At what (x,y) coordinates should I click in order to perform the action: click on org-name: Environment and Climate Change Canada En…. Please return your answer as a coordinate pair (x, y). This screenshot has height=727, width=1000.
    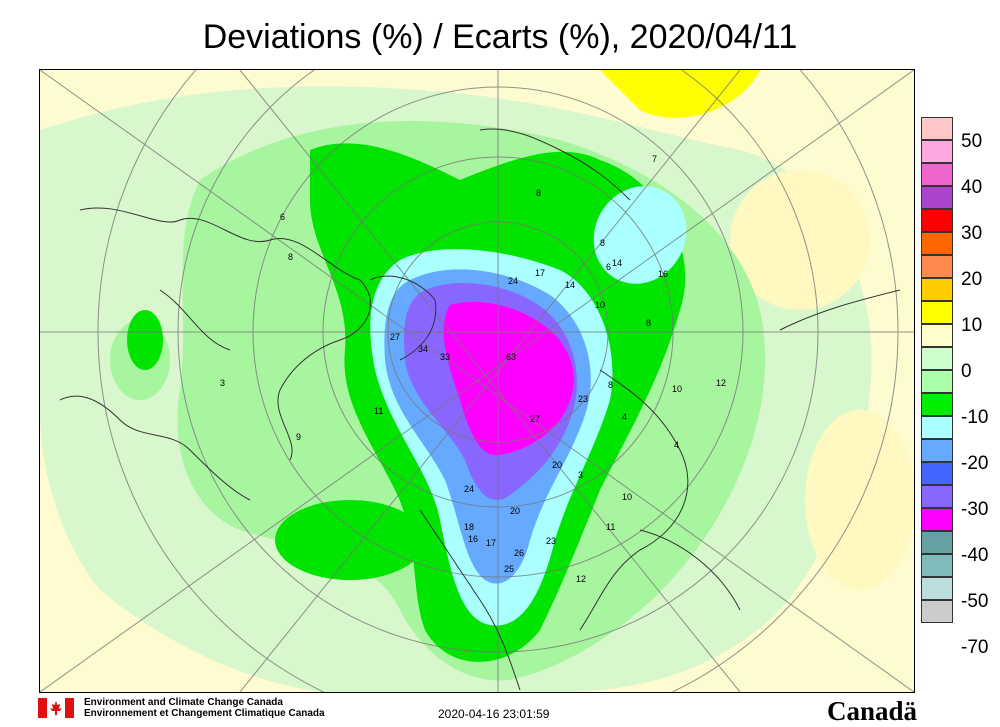
    Looking at the image, I should click on (204, 708).